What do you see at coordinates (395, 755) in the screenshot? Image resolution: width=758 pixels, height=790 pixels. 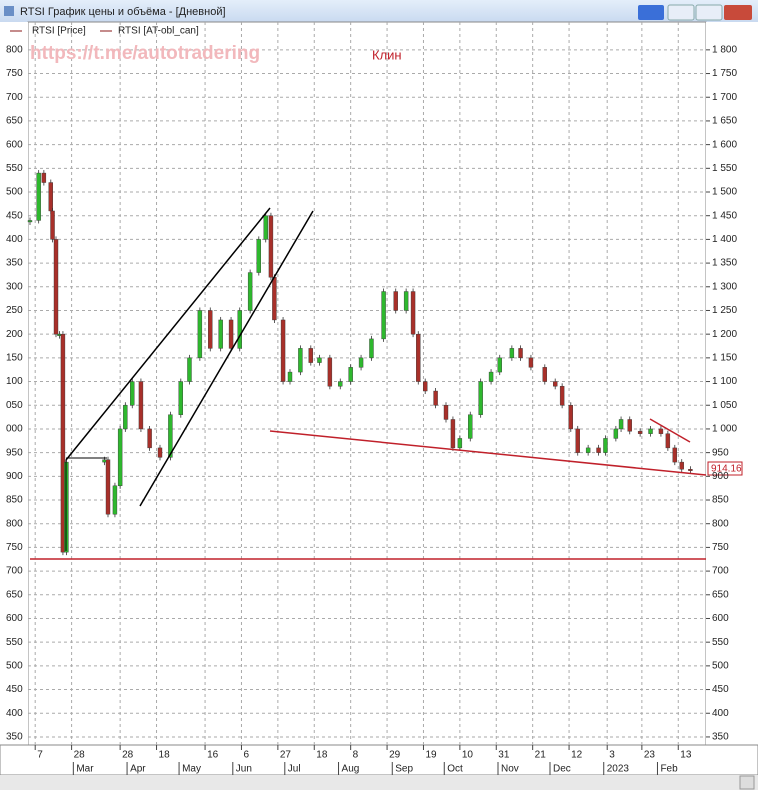 I see `x-tick-label: 29` at bounding box center [395, 755].